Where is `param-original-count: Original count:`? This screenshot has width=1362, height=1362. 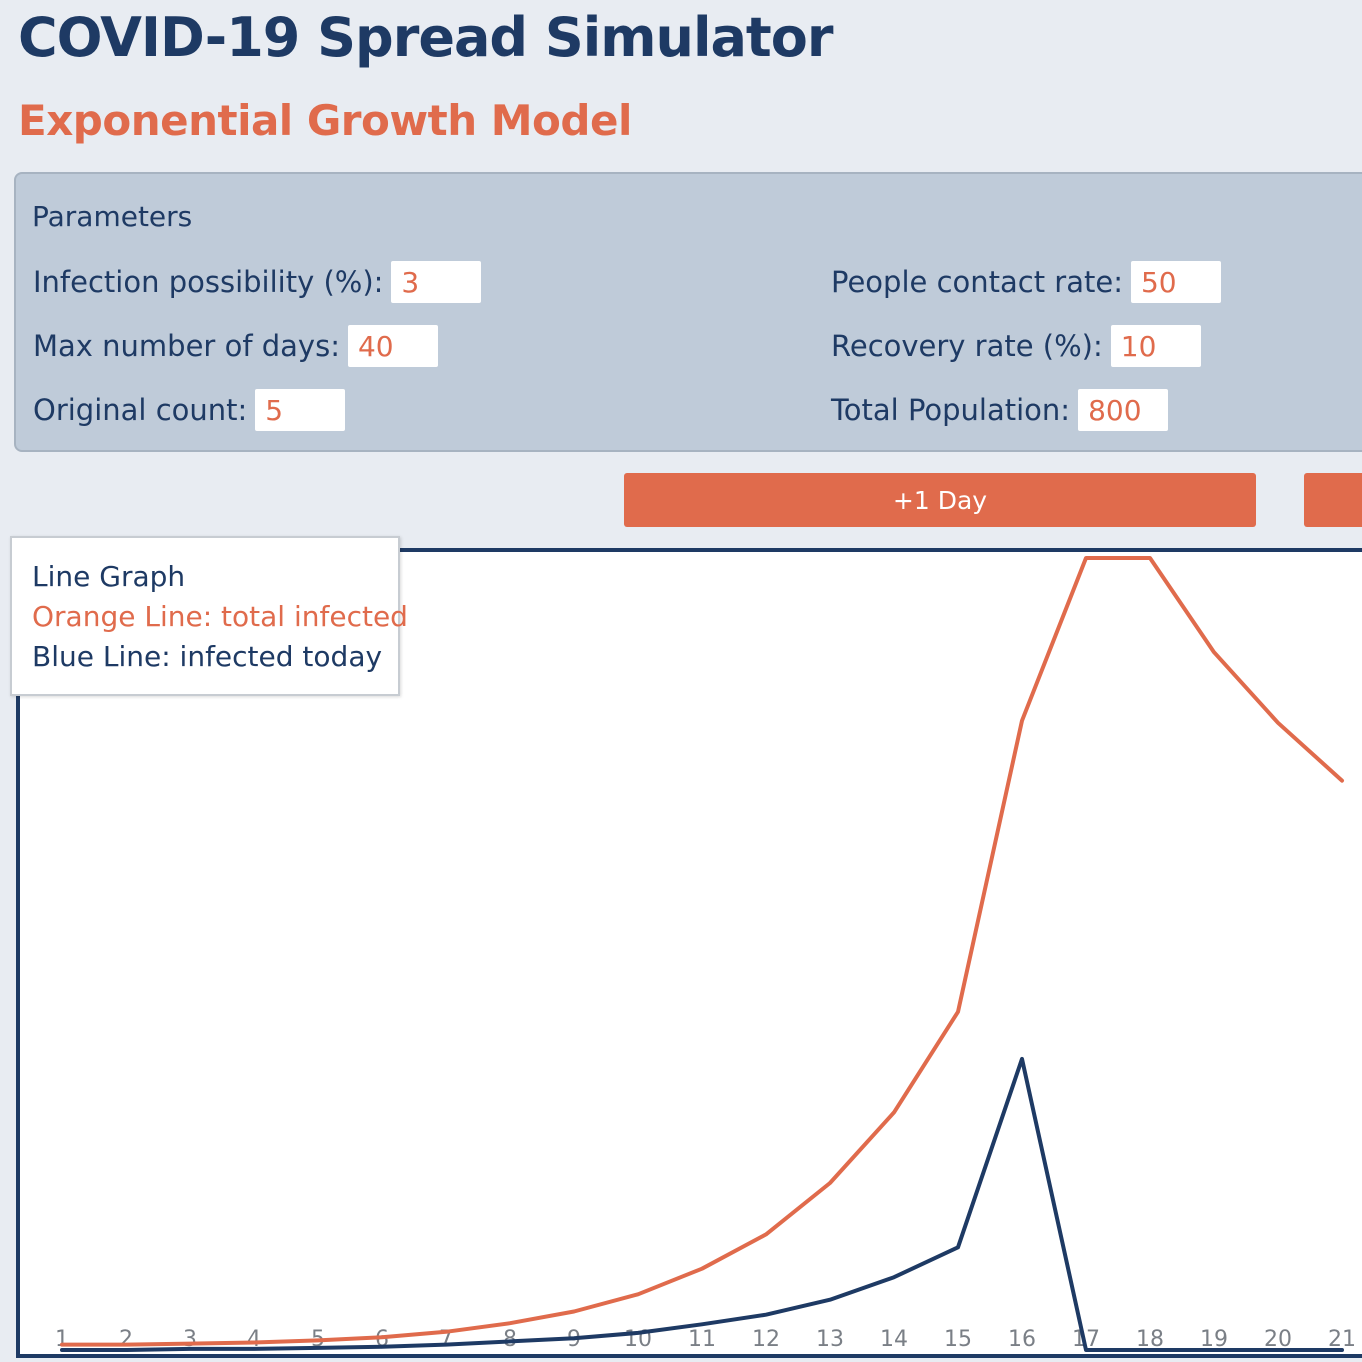
param-original-count: Original count: is located at coordinates (189, 410).